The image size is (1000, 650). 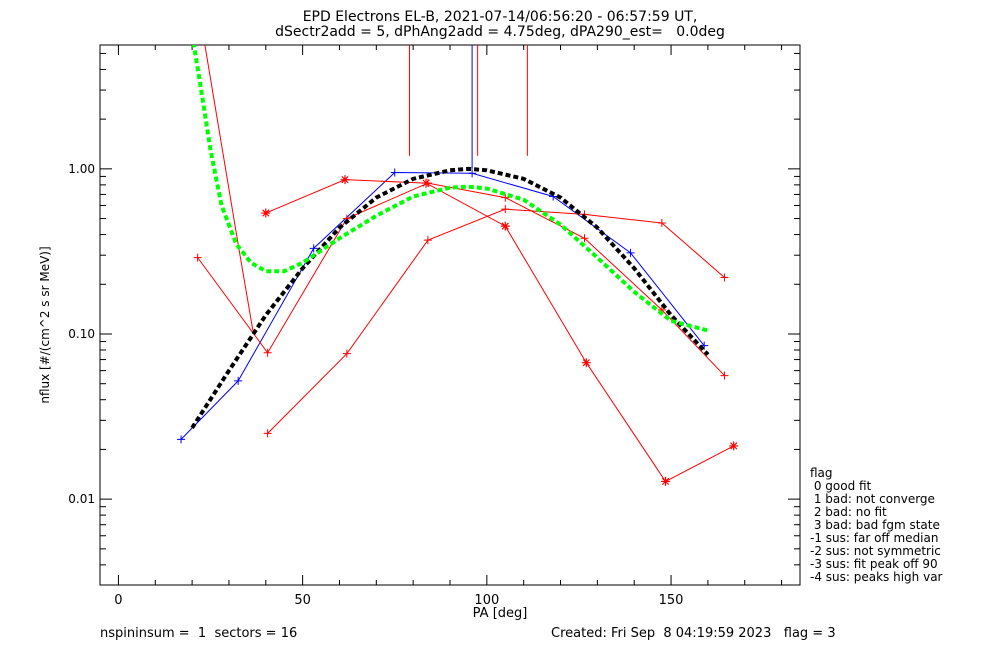 What do you see at coordinates (874, 538) in the screenshot?
I see `legend-item: -1 sus: far off median` at bounding box center [874, 538].